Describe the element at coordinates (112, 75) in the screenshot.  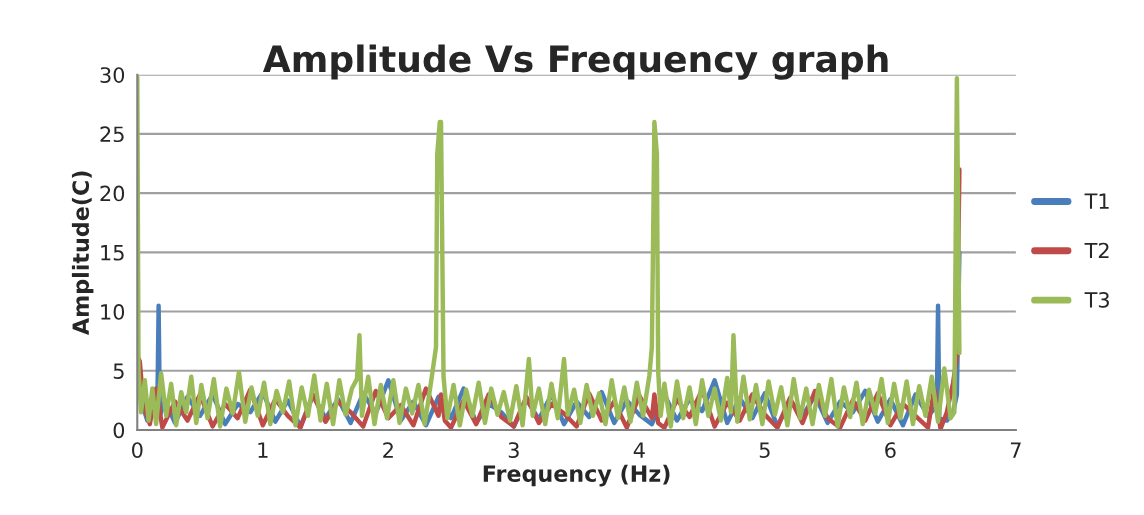
I see `y-tick-label: 30` at that location.